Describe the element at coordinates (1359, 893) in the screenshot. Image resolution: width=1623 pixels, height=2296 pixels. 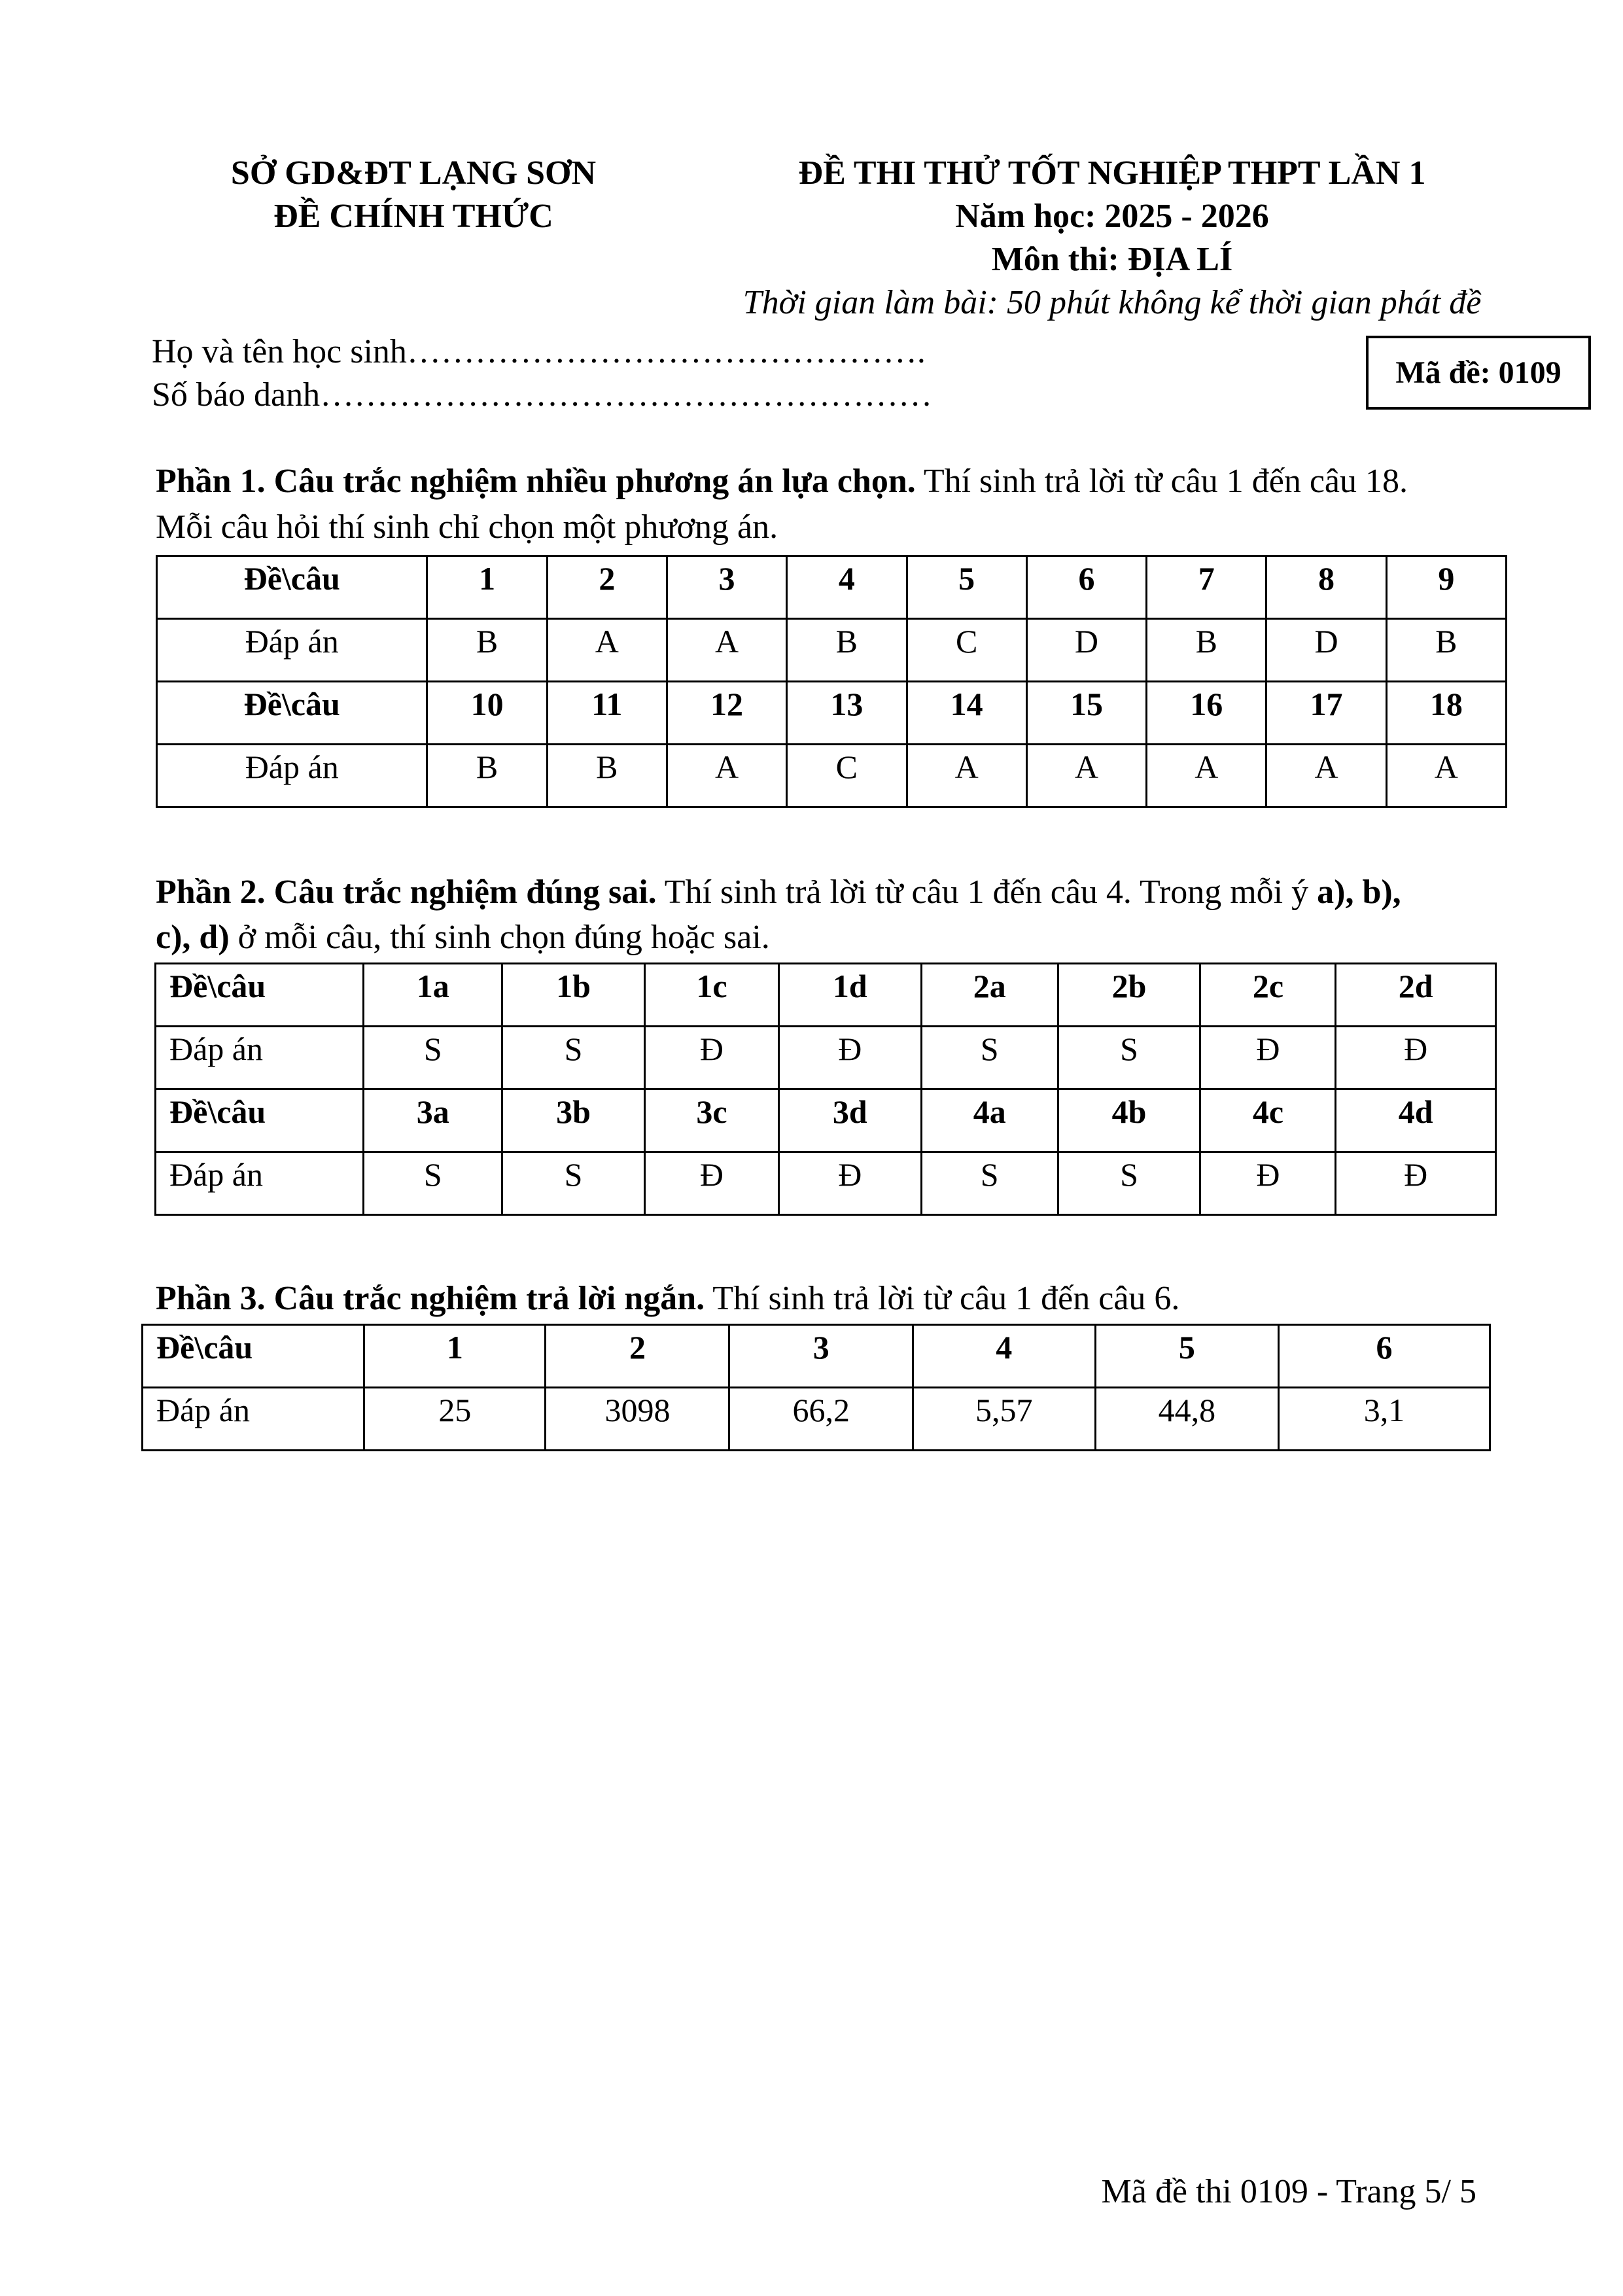
I see `part2-desc-bold: a), b),` at that location.